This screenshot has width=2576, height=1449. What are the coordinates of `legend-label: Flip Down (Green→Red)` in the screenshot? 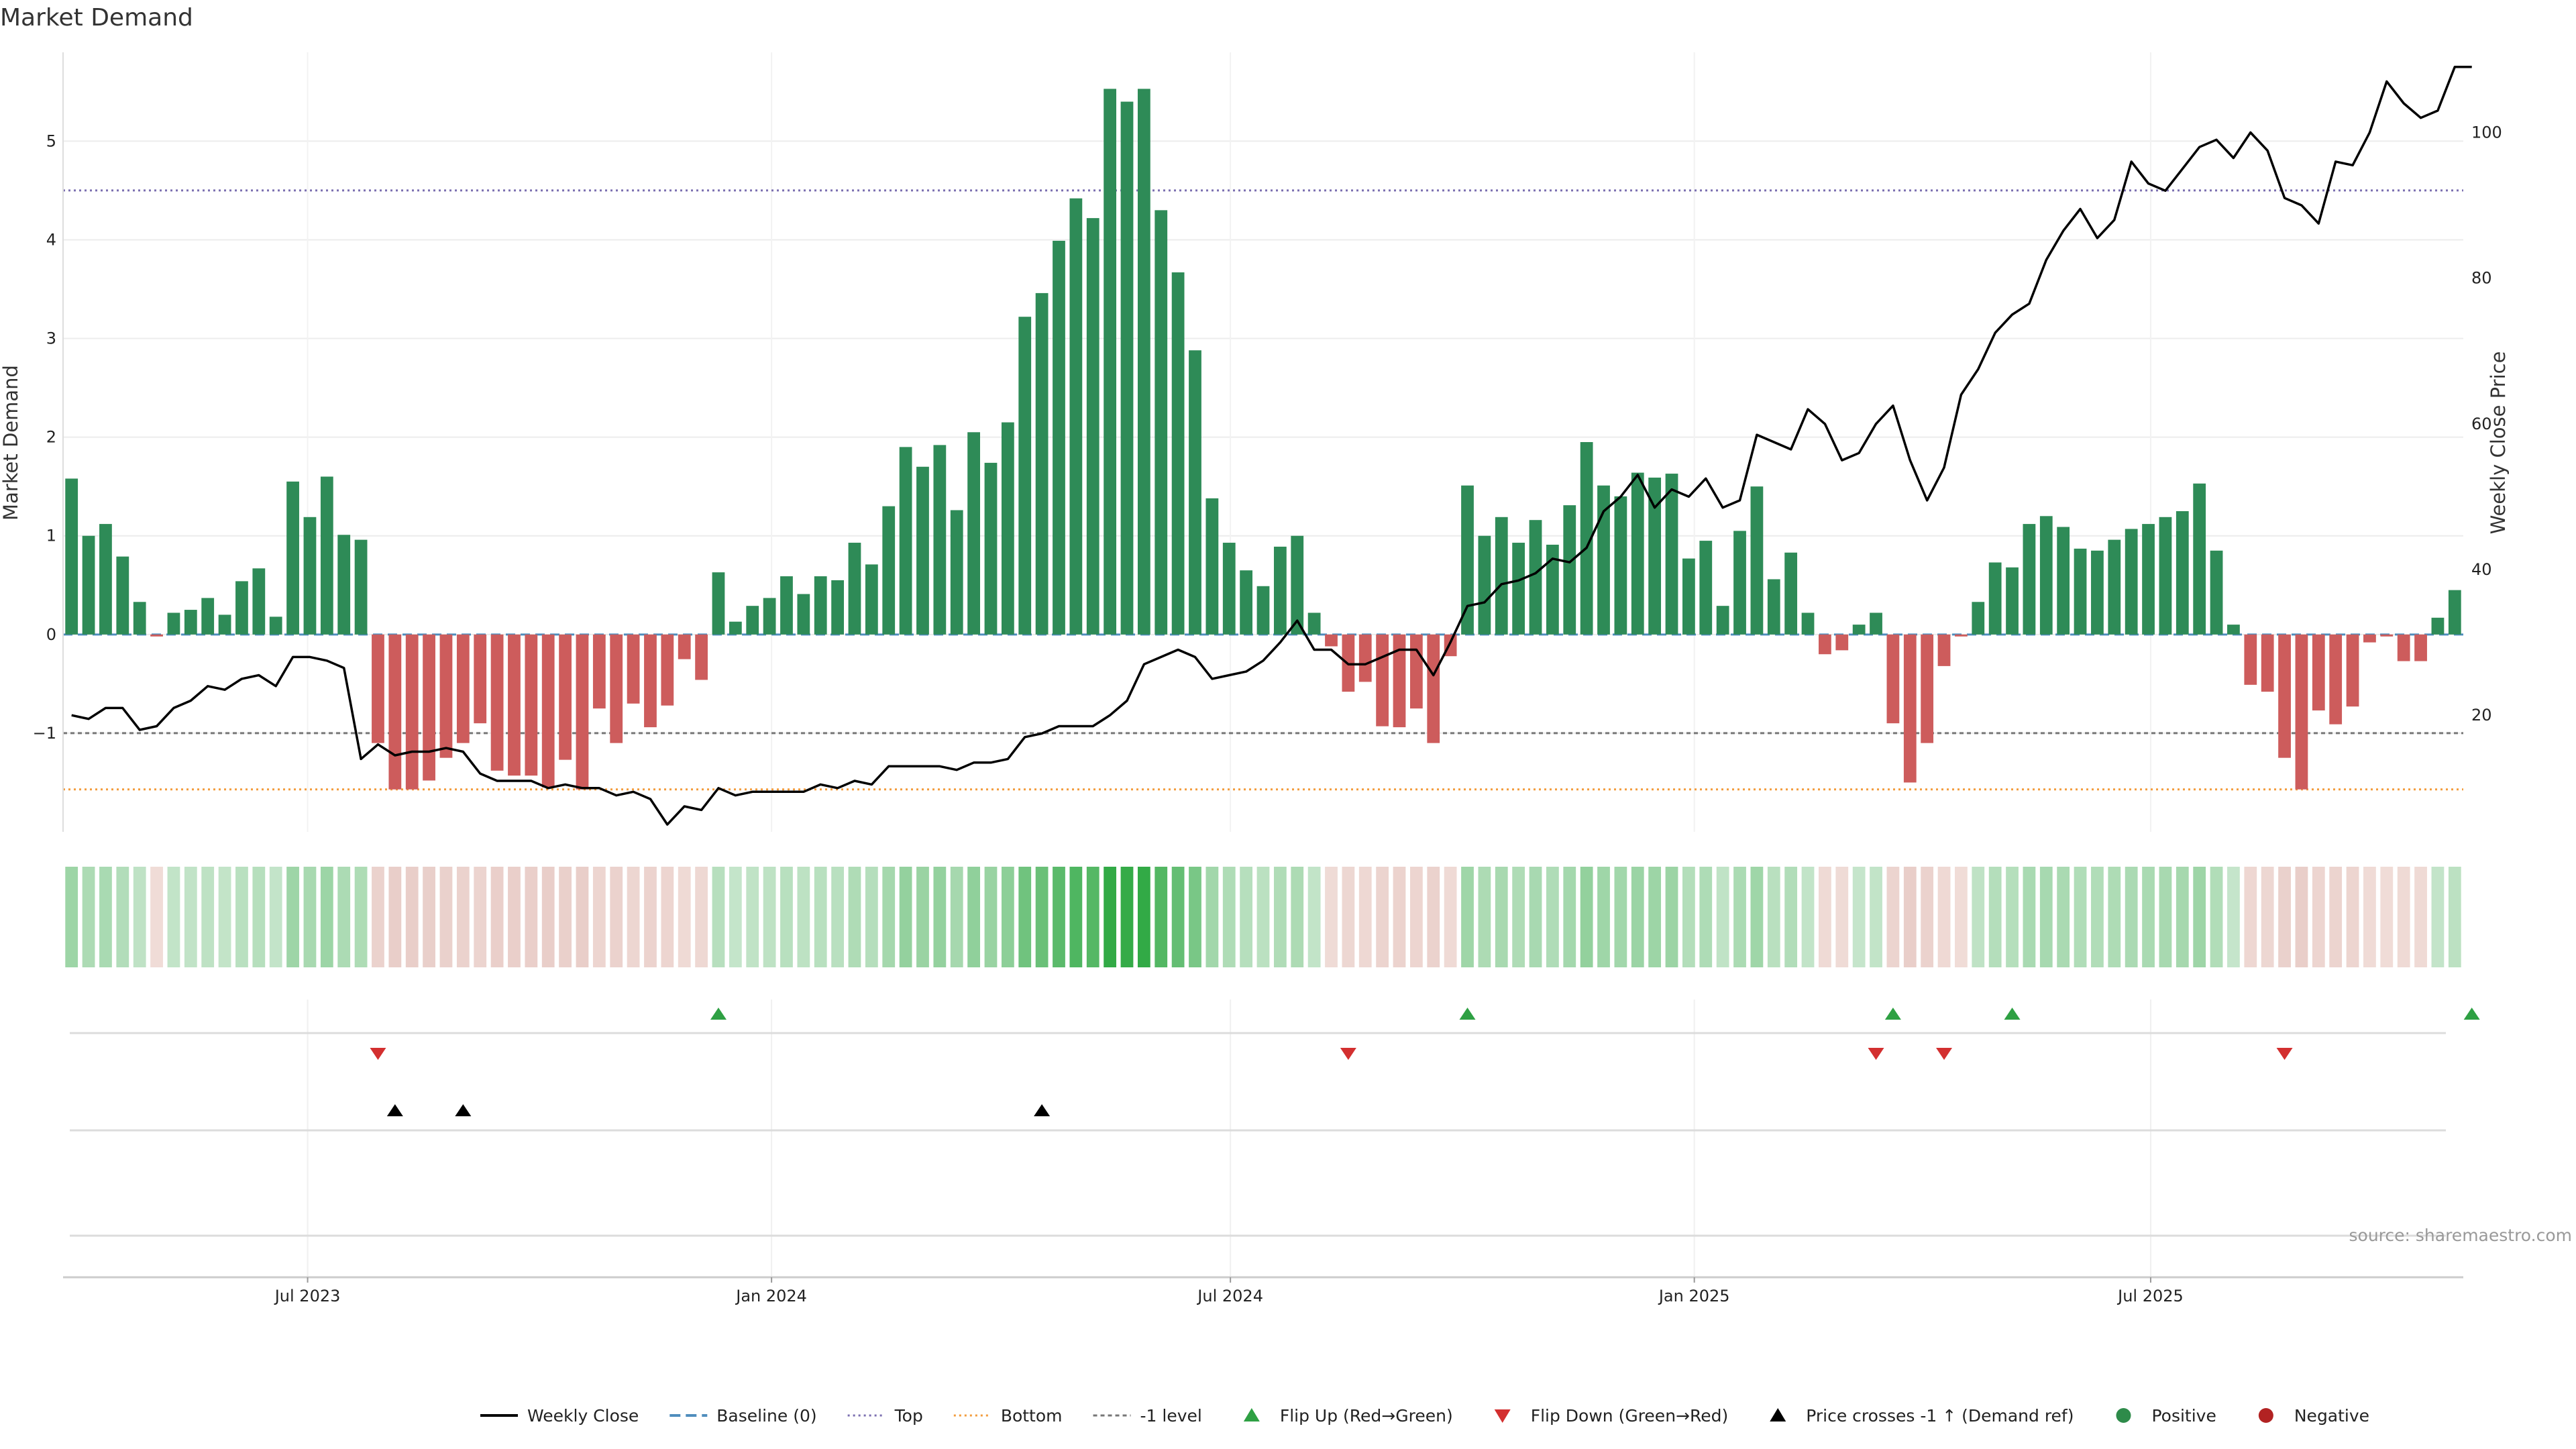 It's located at (1630, 1416).